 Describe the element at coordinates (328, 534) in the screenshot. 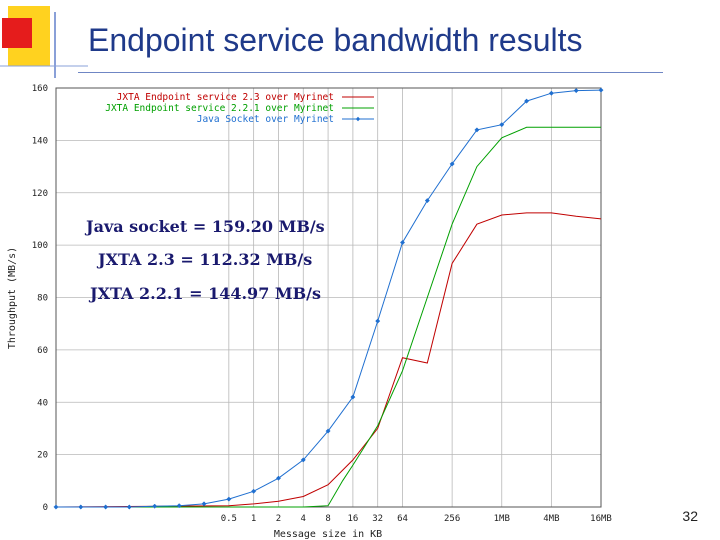

I see `x-axis-label: Message size in KB` at that location.